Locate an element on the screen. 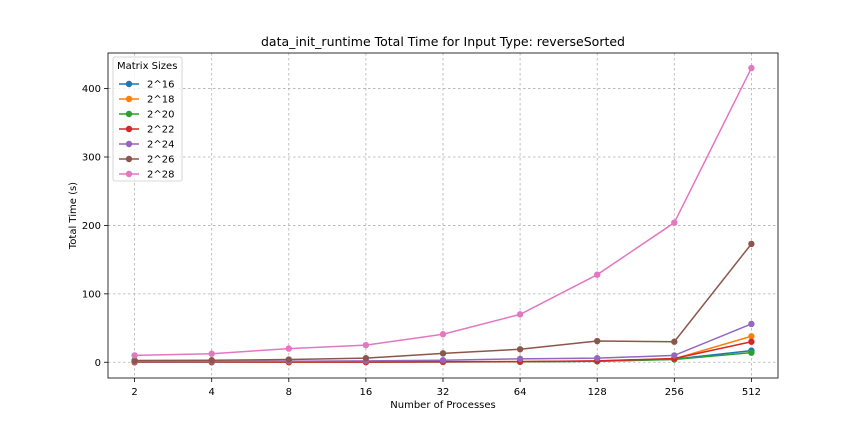  legend-entry: 2^24 is located at coordinates (146, 145).